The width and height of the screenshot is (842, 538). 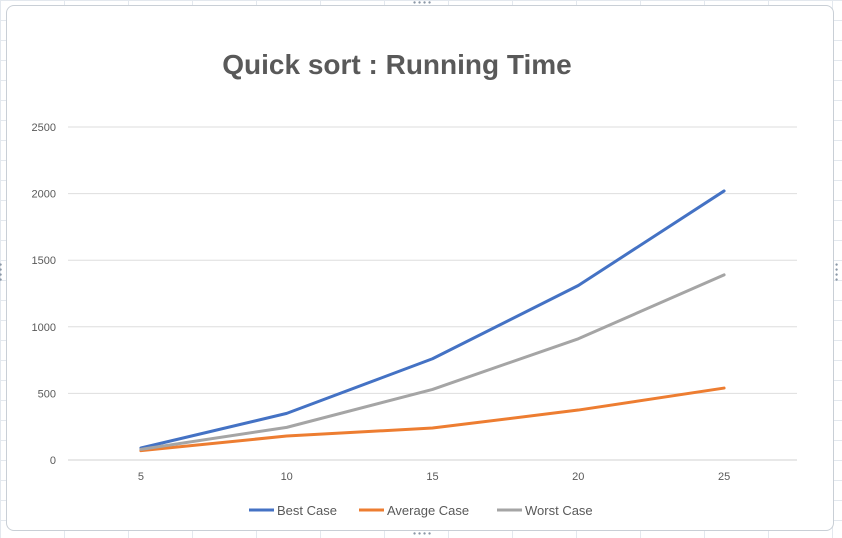 I want to click on x-axis-ticks: 5 10 15 20 25, so click(x=434, y=477).